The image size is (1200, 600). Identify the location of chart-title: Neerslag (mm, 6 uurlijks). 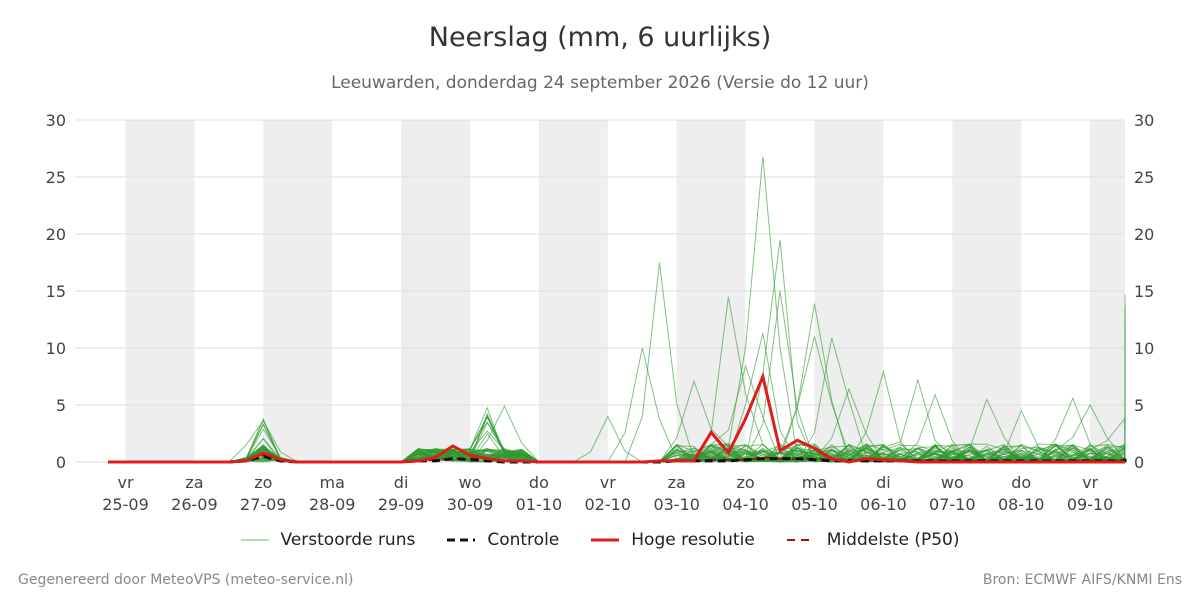
(600, 37).